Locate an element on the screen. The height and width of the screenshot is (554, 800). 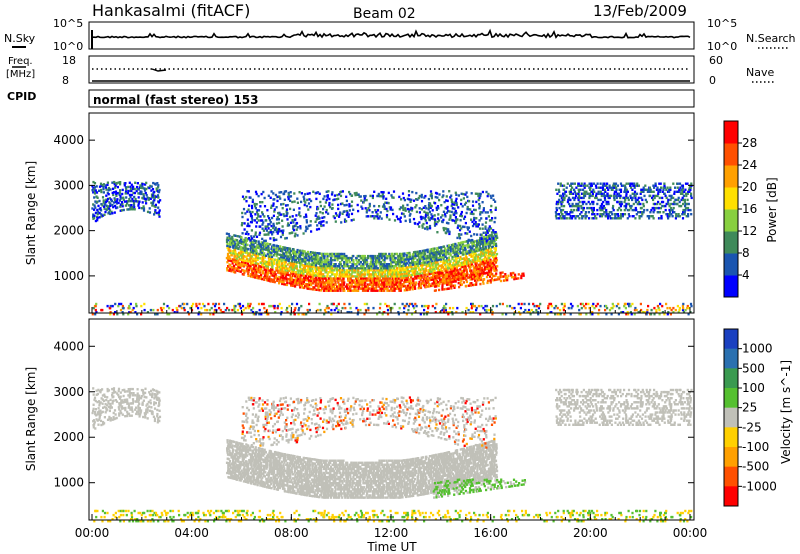
velocity-ytick-label: 1000 is located at coordinates (68, 483).